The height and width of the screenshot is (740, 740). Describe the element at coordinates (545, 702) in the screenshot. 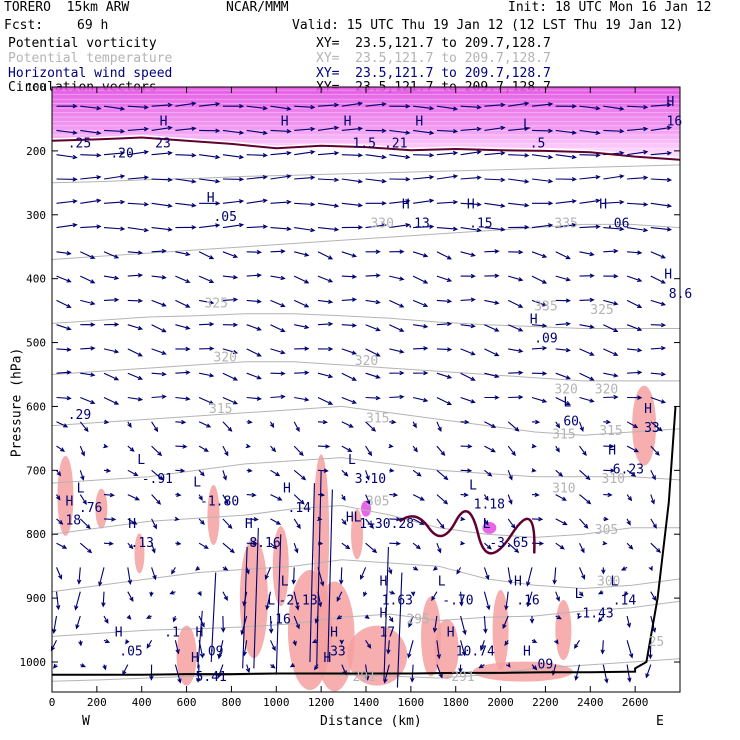

I see `x-tick-label: 2200` at that location.